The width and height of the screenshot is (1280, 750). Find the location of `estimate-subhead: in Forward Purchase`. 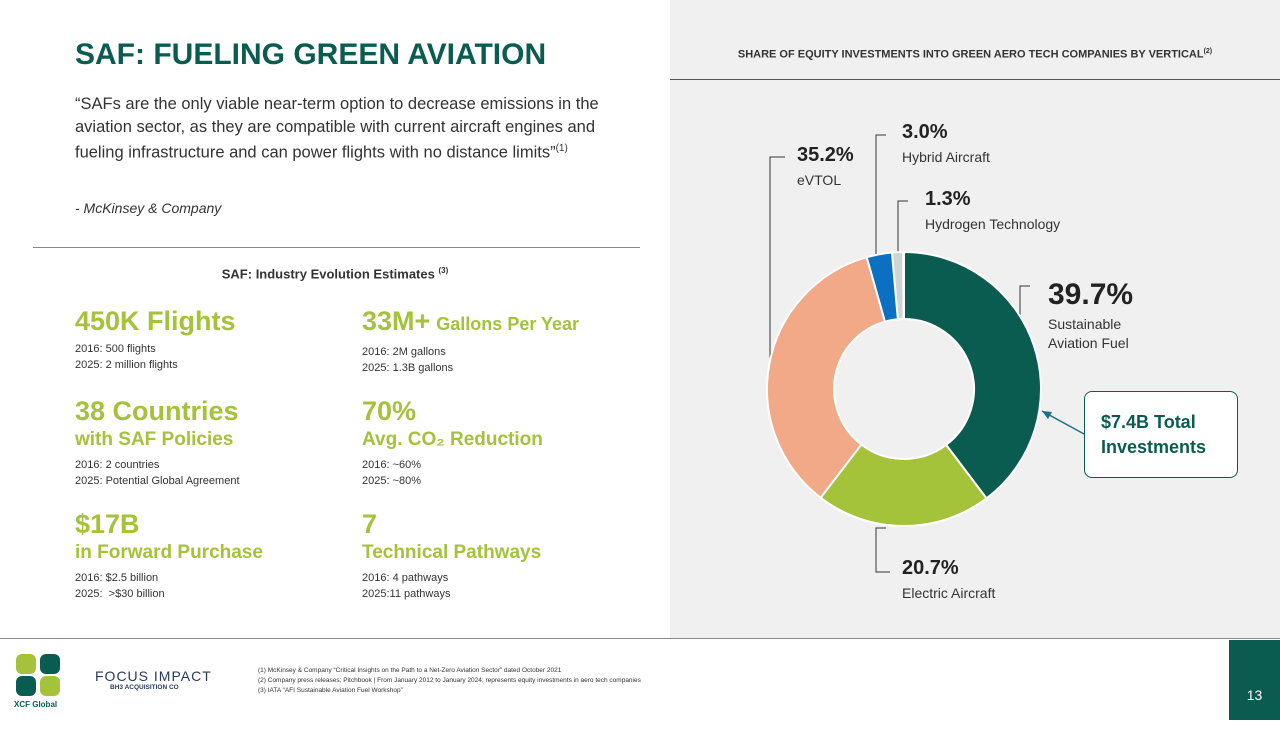

estimate-subhead: in Forward Purchase is located at coordinates (169, 552).